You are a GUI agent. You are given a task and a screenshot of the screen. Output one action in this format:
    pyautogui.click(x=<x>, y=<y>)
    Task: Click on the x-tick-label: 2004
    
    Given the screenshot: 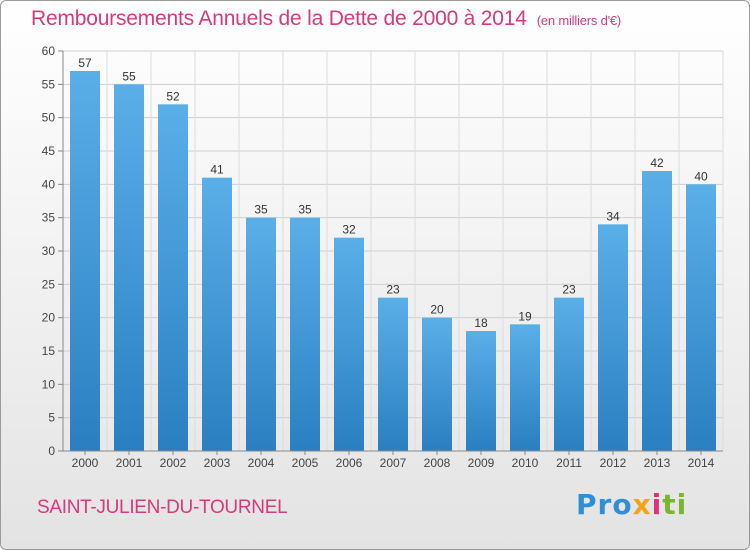 What is the action you would take?
    pyautogui.click(x=261, y=463)
    